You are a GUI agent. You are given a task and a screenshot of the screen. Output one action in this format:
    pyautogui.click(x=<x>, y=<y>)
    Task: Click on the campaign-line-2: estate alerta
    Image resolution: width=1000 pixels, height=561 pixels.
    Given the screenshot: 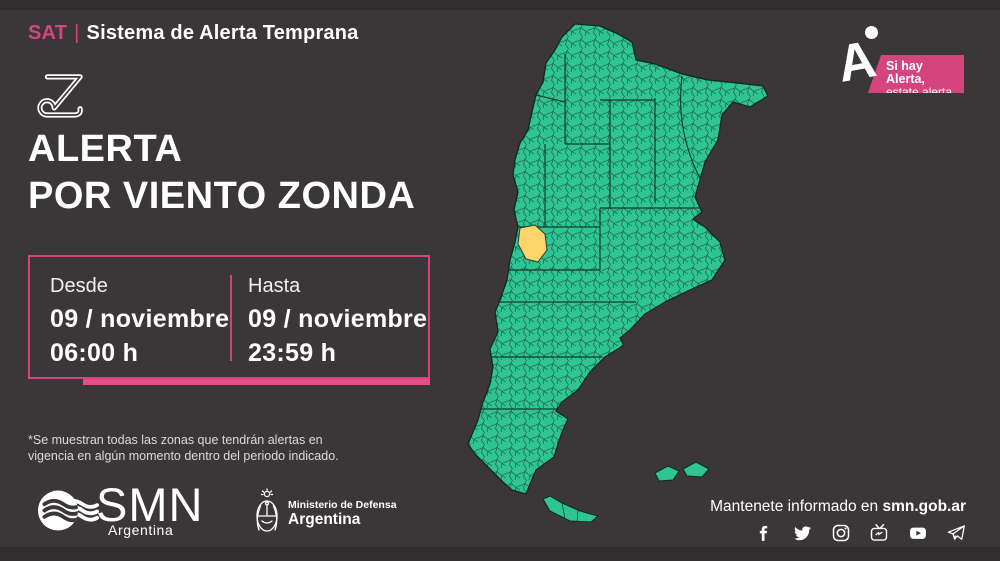 What is the action you would take?
    pyautogui.click(x=919, y=92)
    